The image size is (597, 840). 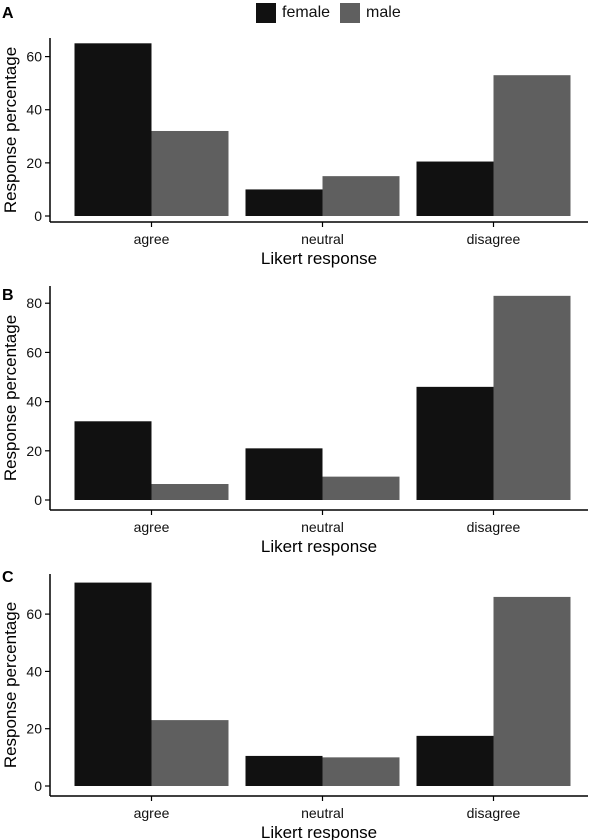 What do you see at coordinates (350, 13) in the screenshot?
I see `legend-swatch-male` at bounding box center [350, 13].